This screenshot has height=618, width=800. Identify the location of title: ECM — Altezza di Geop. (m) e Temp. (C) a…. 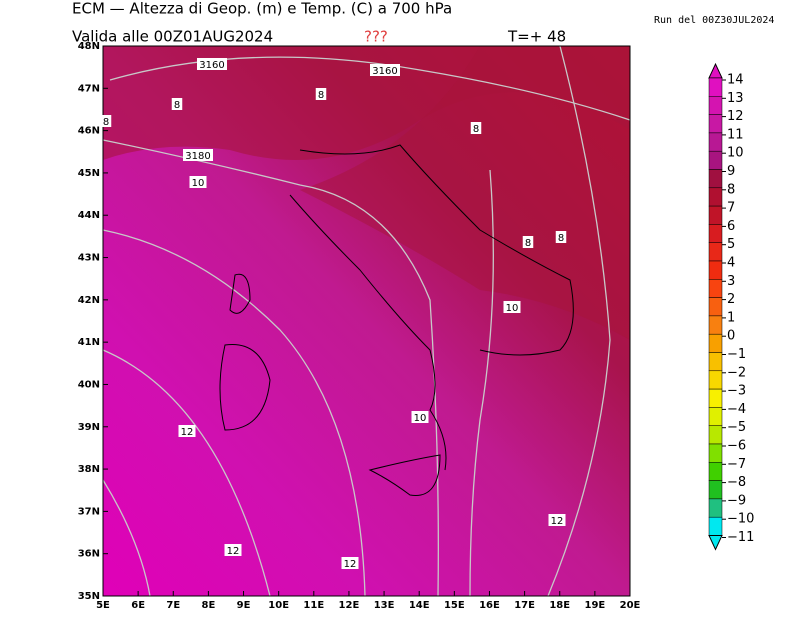
(262, 9).